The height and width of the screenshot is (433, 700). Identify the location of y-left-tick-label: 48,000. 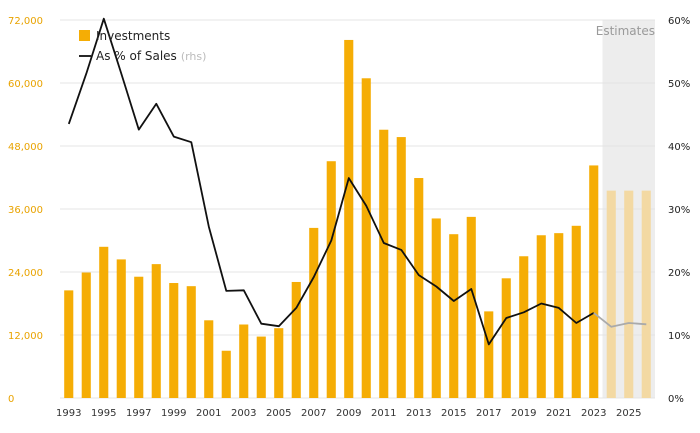
(25, 147).